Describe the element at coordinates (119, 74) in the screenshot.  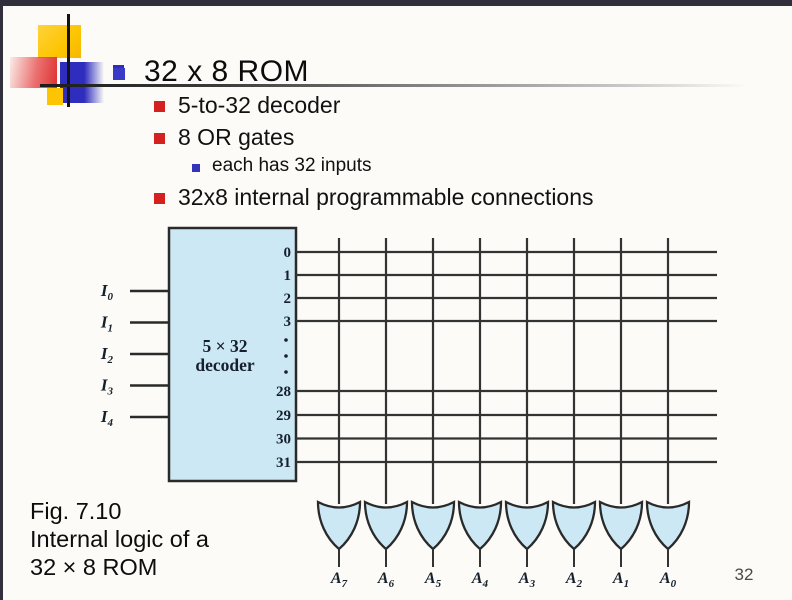
I see `title-bullet-icon` at that location.